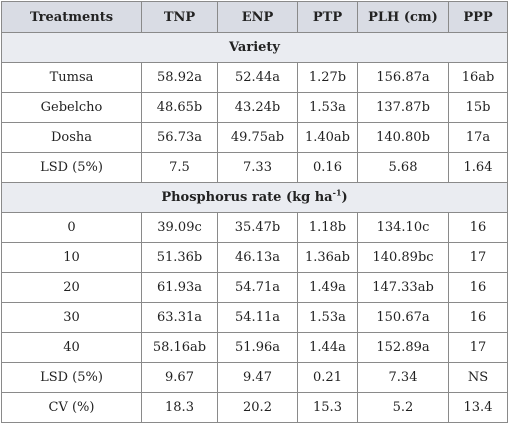  I want to click on section-title-superscript: -1, so click(337, 192).